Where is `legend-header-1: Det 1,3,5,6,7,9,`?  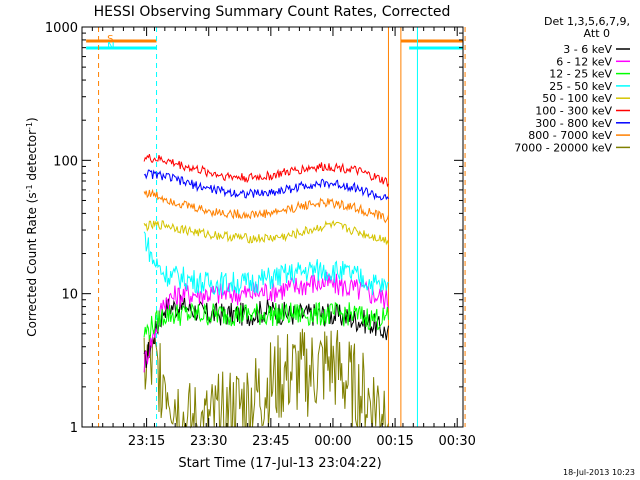
legend-header-1: Det 1,3,5,6,7,9, is located at coordinates (587, 21).